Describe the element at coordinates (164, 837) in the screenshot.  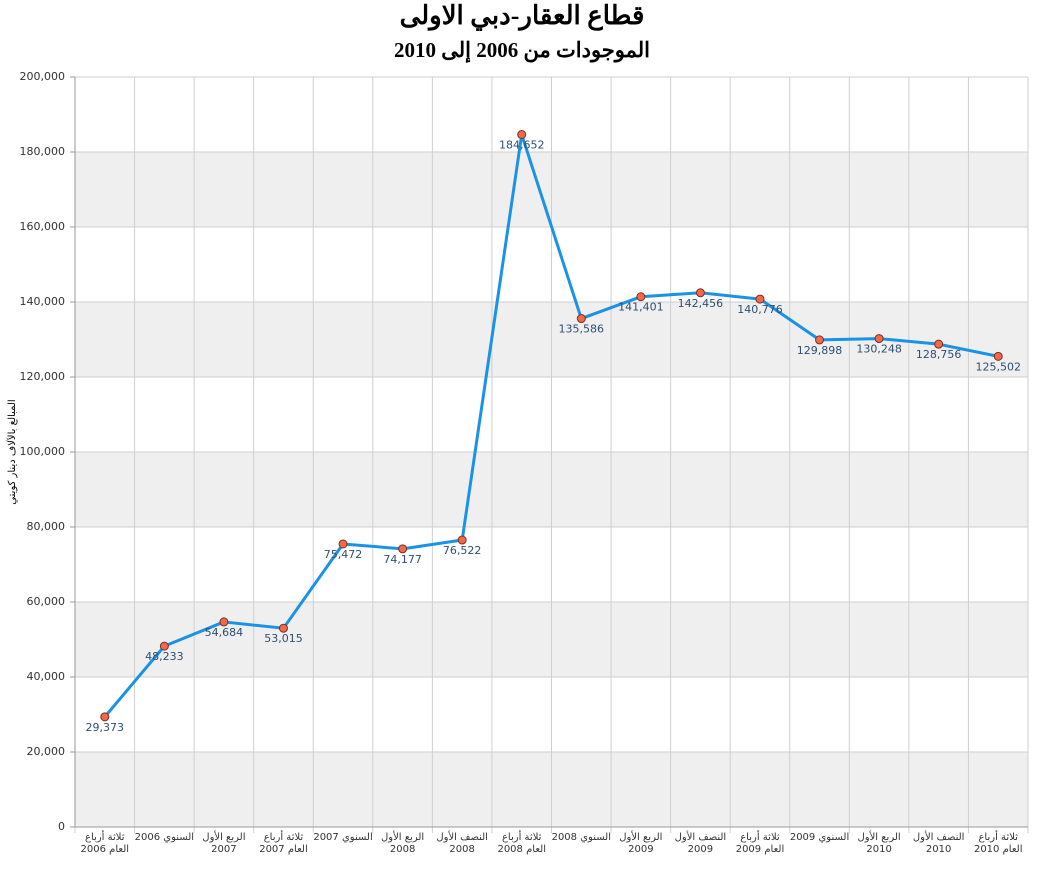
I see `x-tick-label: السنوي 2006` at that location.